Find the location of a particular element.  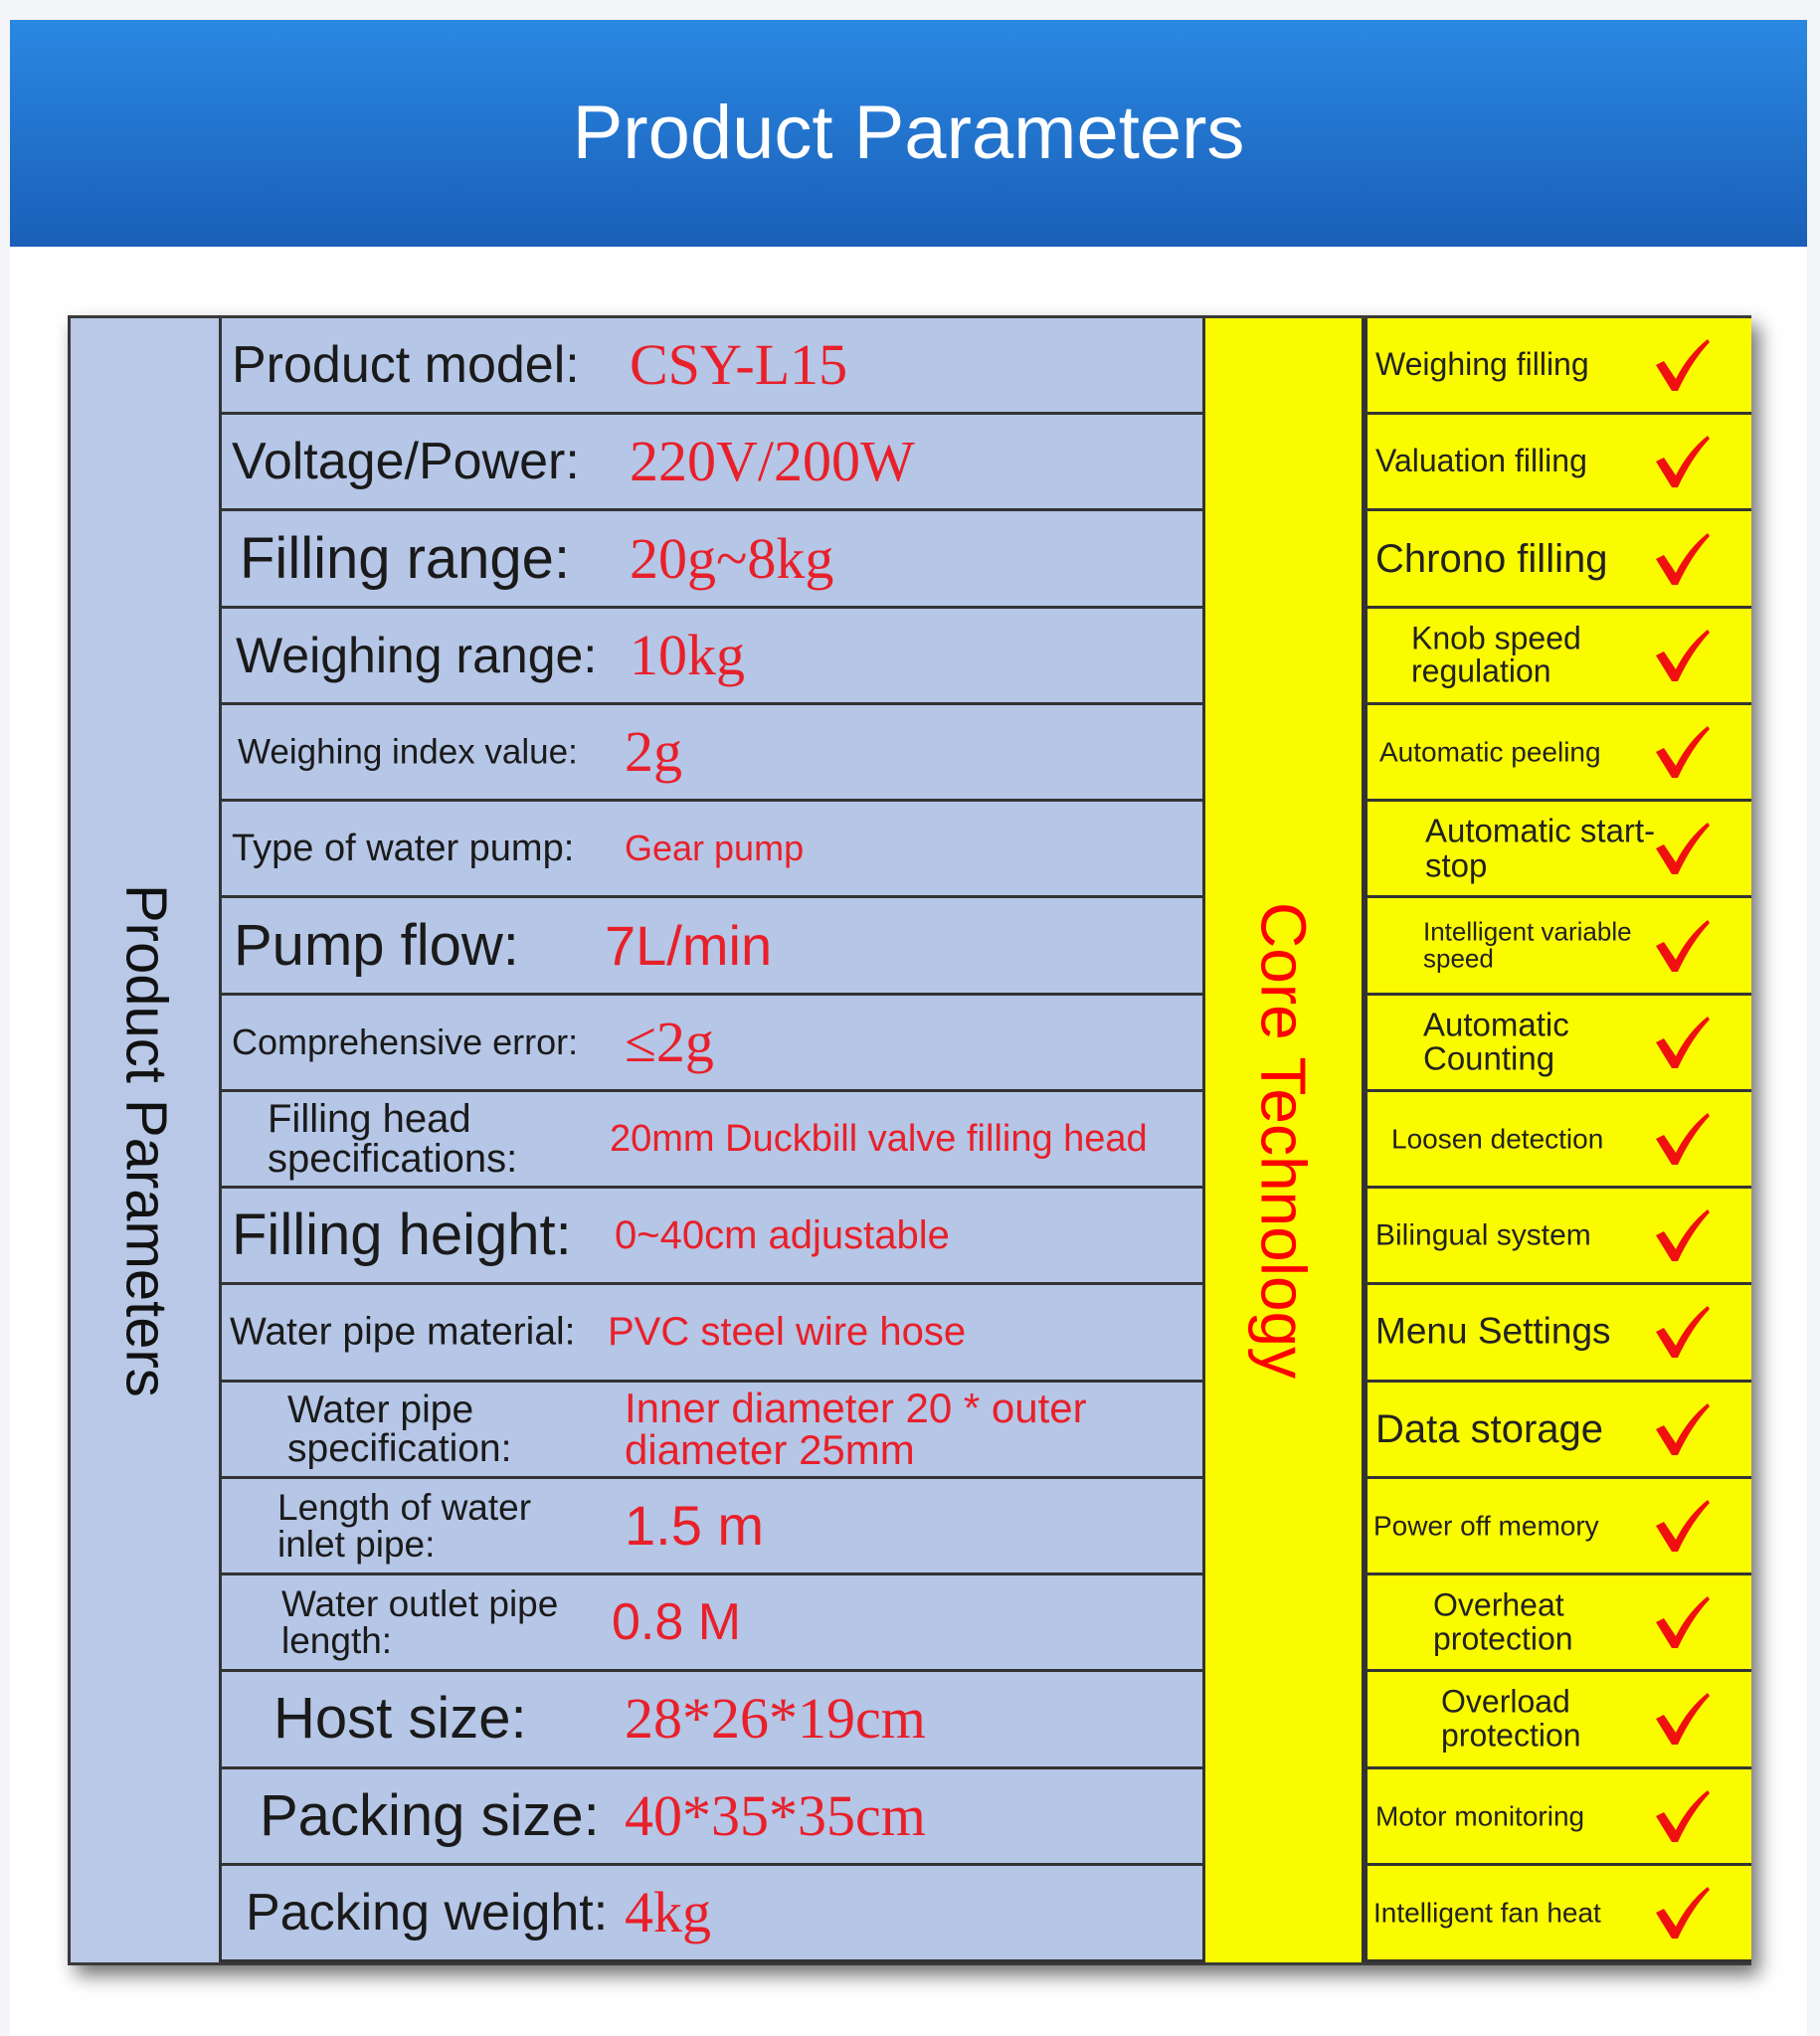

feature-row: Loosen detection is located at coordinates (1558, 1140).